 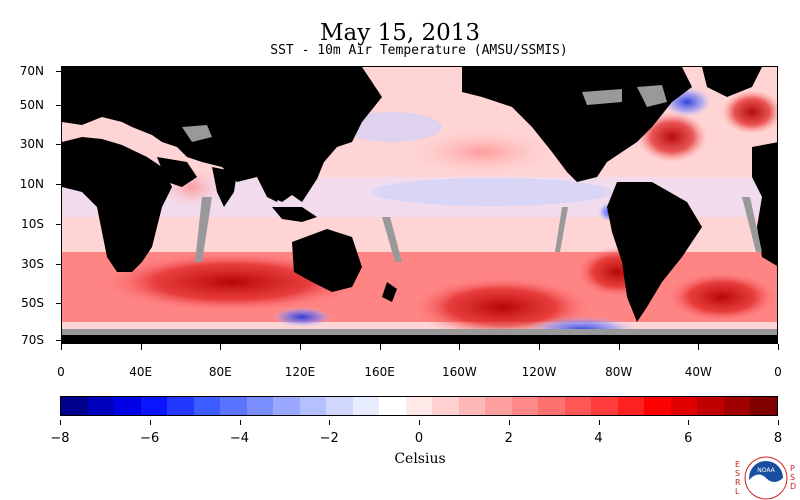 What do you see at coordinates (31, 105) in the screenshot?
I see `latitude-label: 50N` at bounding box center [31, 105].